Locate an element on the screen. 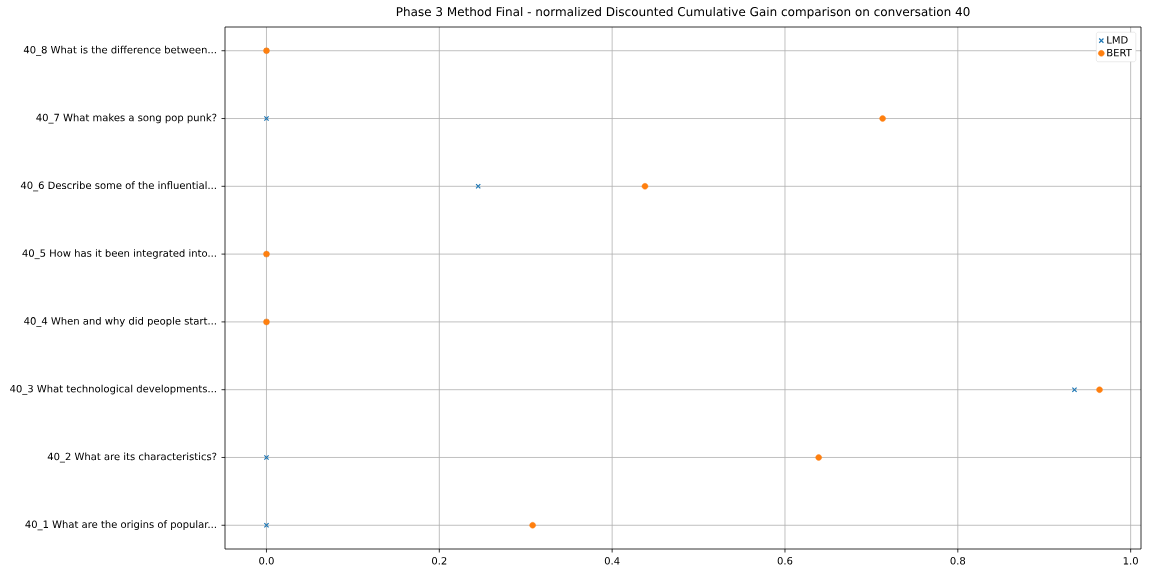  y-tick-label: 40_2 What are its characteristics? is located at coordinates (132, 457).